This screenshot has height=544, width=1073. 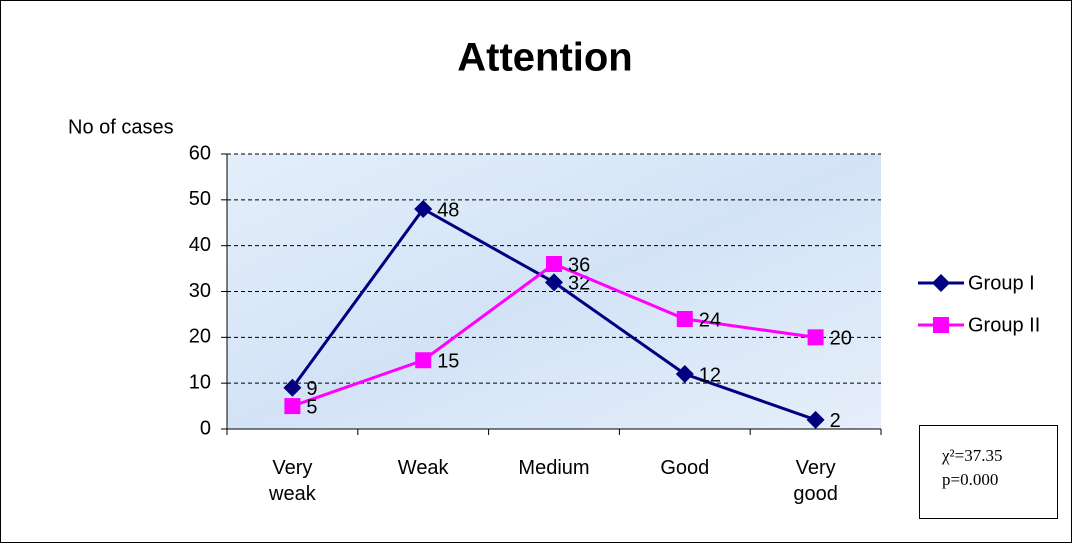 I want to click on data-label: 2, so click(x=835, y=421).